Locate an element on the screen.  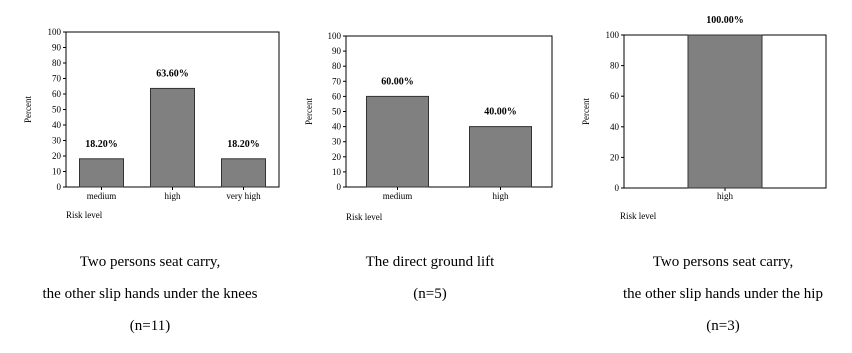
data-label: 40.00% is located at coordinates (500, 112).